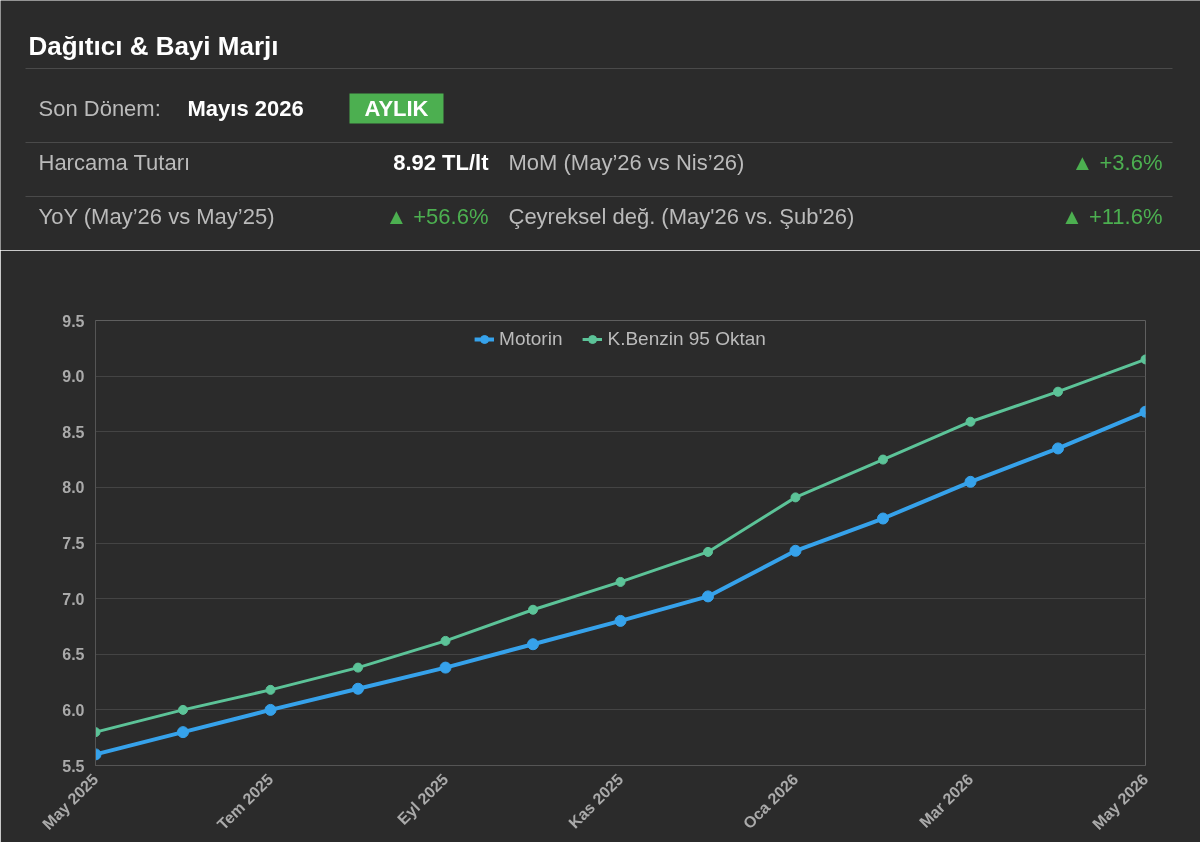 This screenshot has width=1200, height=847. What do you see at coordinates (73, 432) in the screenshot?
I see `y-tick-label: 8.5` at bounding box center [73, 432].